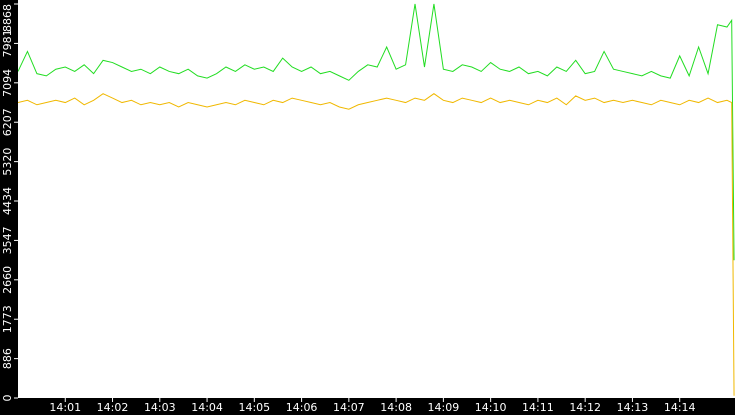  Describe the element at coordinates (444, 407) in the screenshot. I see `x-tick-label: 14:09` at that location.